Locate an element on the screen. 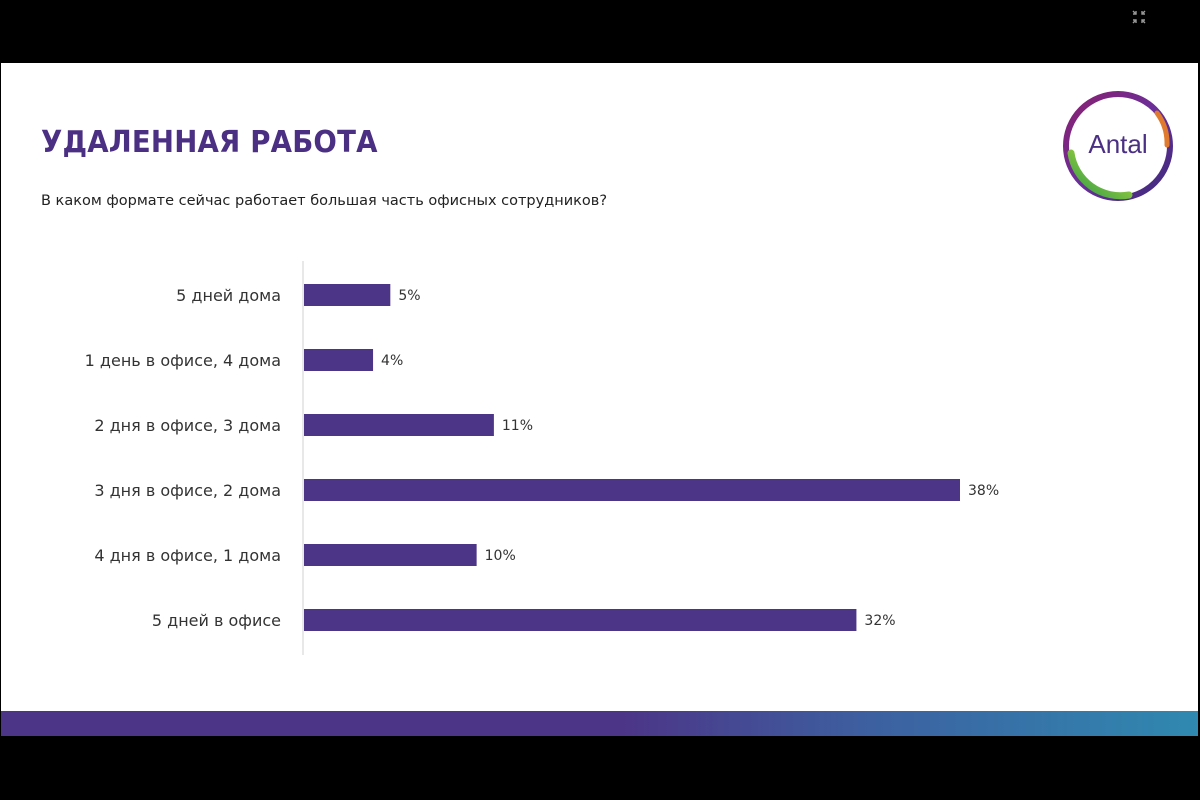 The height and width of the screenshot is (800, 1200). category-label: 5 дней дома is located at coordinates (228, 295).